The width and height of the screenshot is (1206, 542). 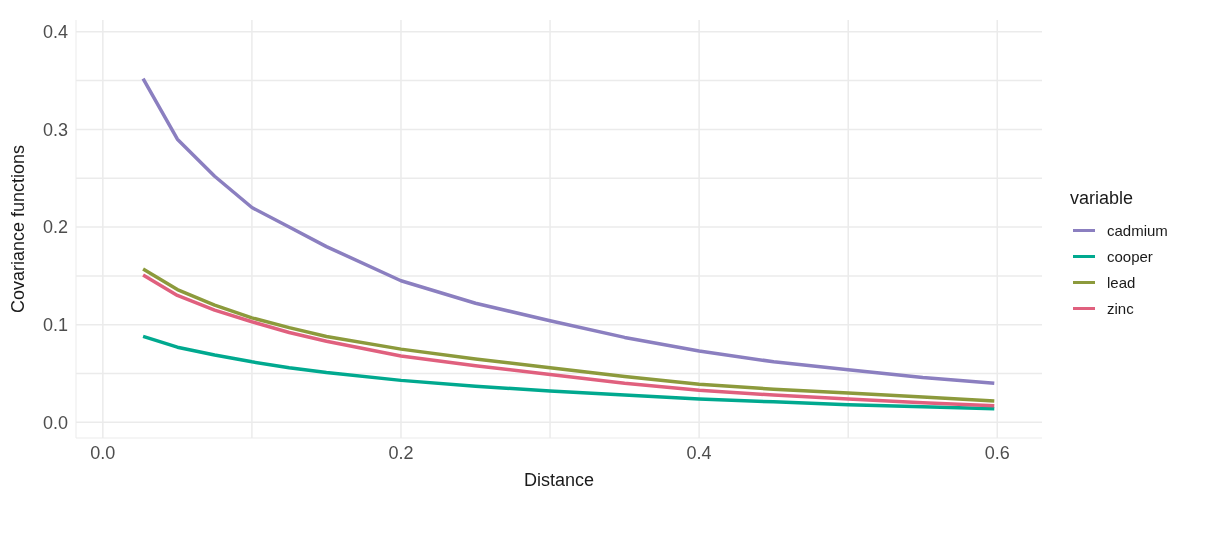 I want to click on y-tick-label: 0.2, so click(x=55, y=227).